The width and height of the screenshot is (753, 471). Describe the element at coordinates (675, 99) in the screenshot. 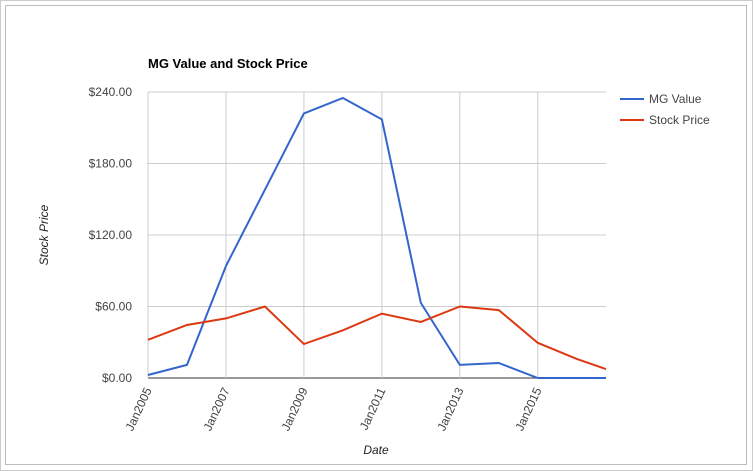

I see `legend-label: MG Value` at that location.